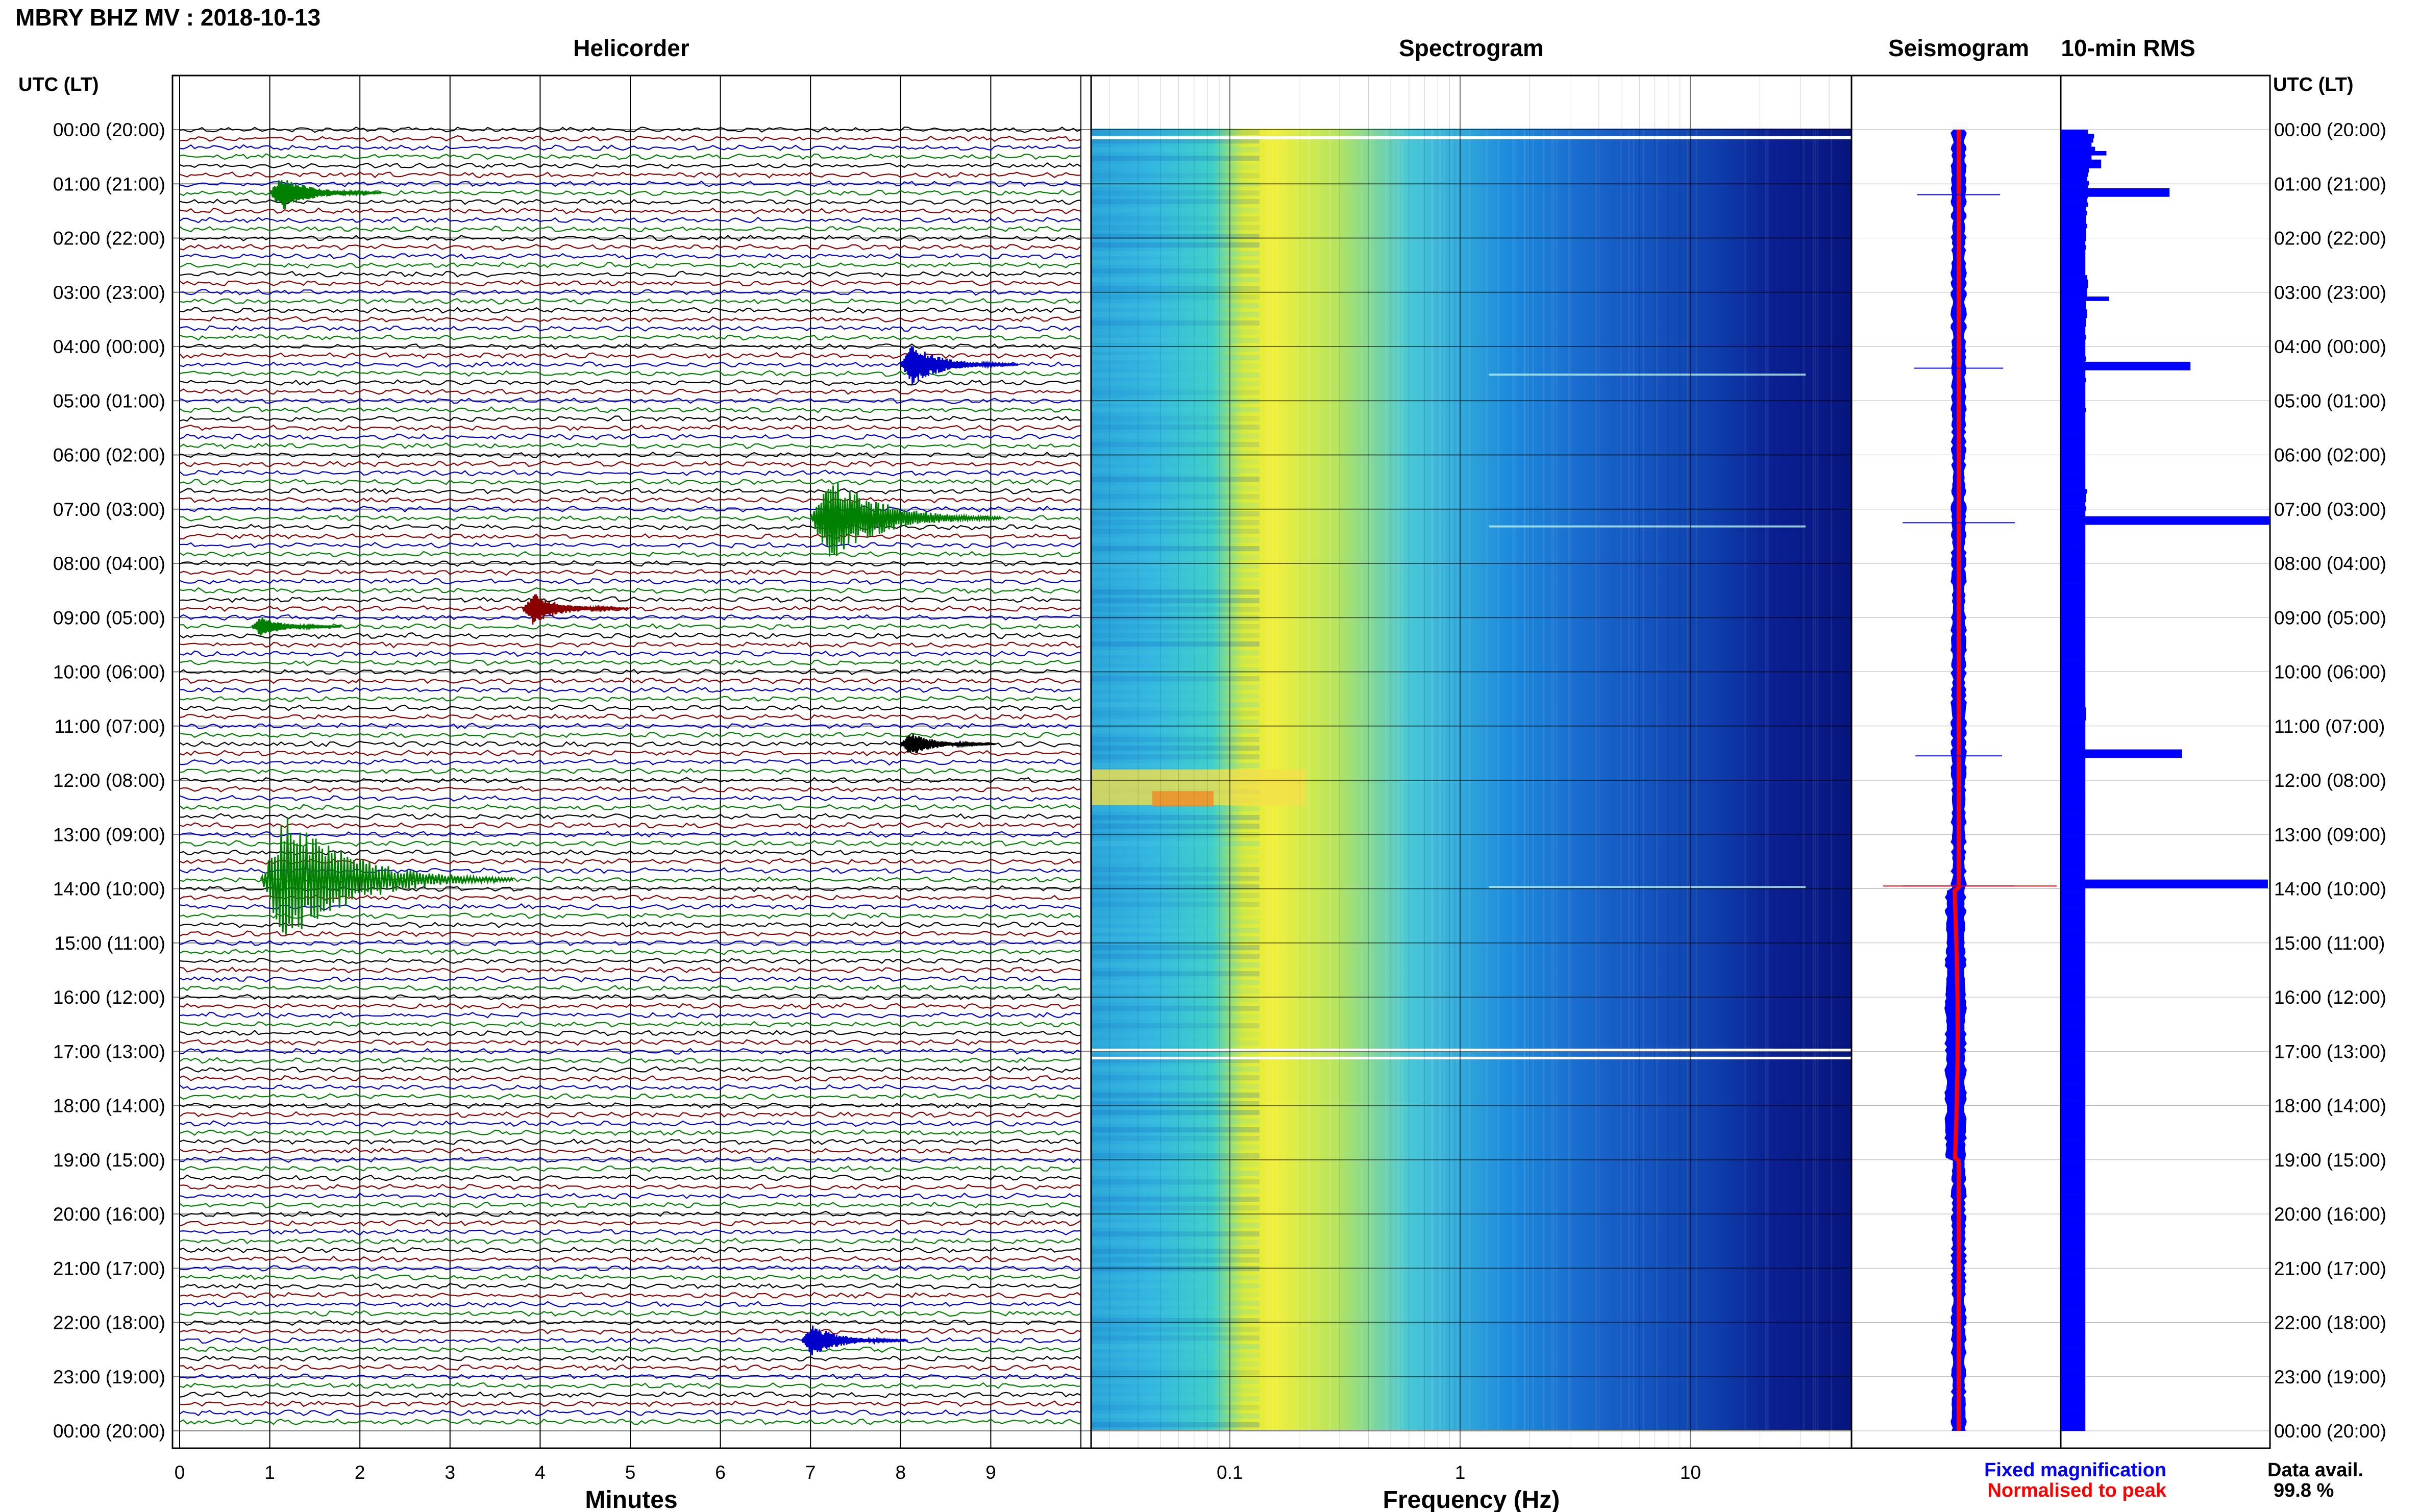 Image resolution: width=2419 pixels, height=1512 pixels. What do you see at coordinates (1471, 1057) in the screenshot?
I see `spectrogram-data-gap` at bounding box center [1471, 1057].